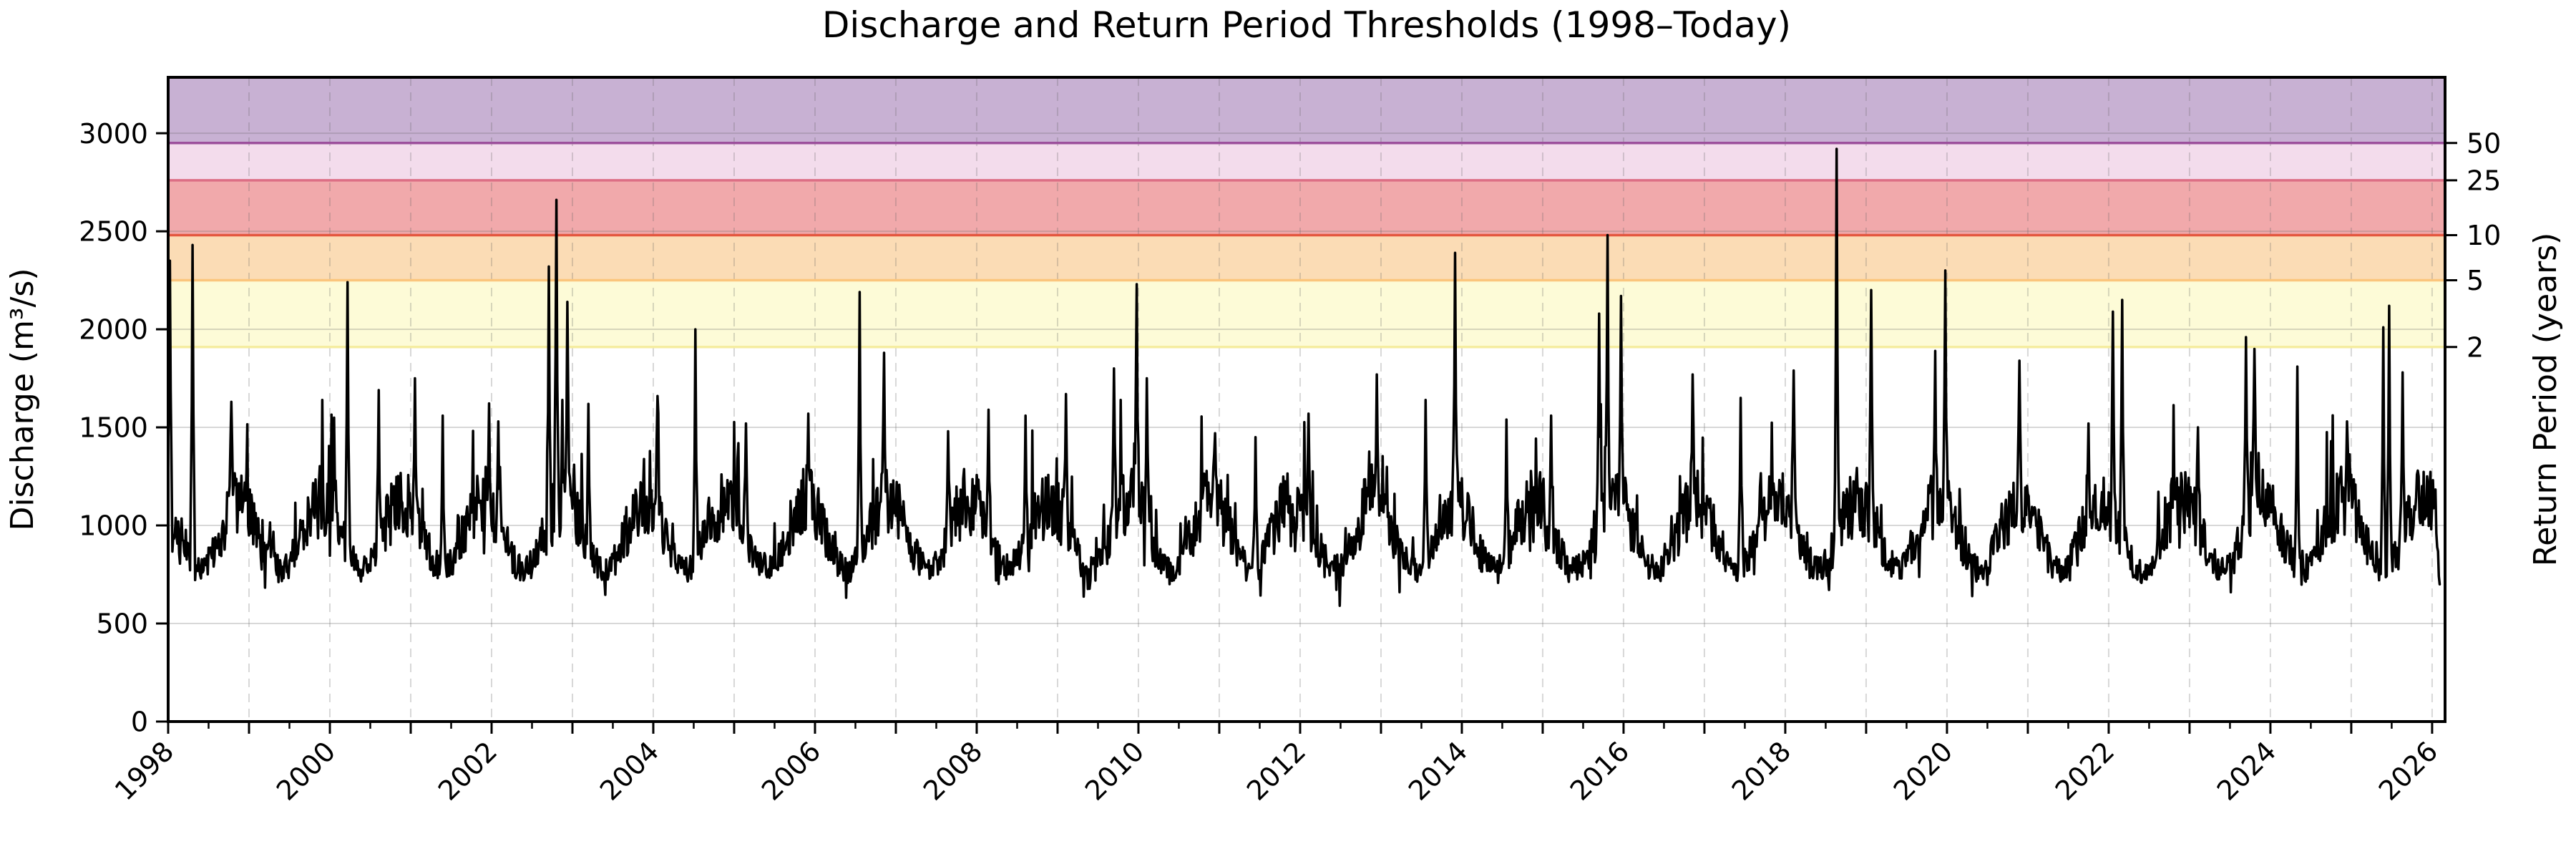 Image resolution: width=2576 pixels, height=859 pixels. What do you see at coordinates (2484, 143) in the screenshot?
I see `return-period-tick-label: 50` at bounding box center [2484, 143].